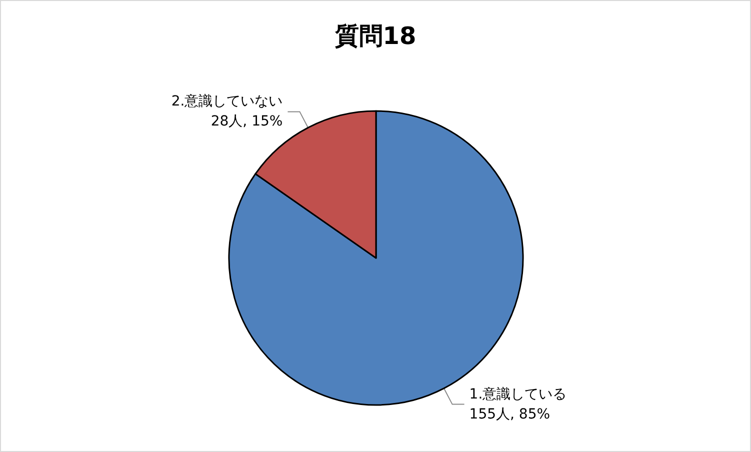 Image resolution: width=751 pixels, height=452 pixels. Describe the element at coordinates (518, 394) in the screenshot. I see `slice-label: 1.意識している` at that location.